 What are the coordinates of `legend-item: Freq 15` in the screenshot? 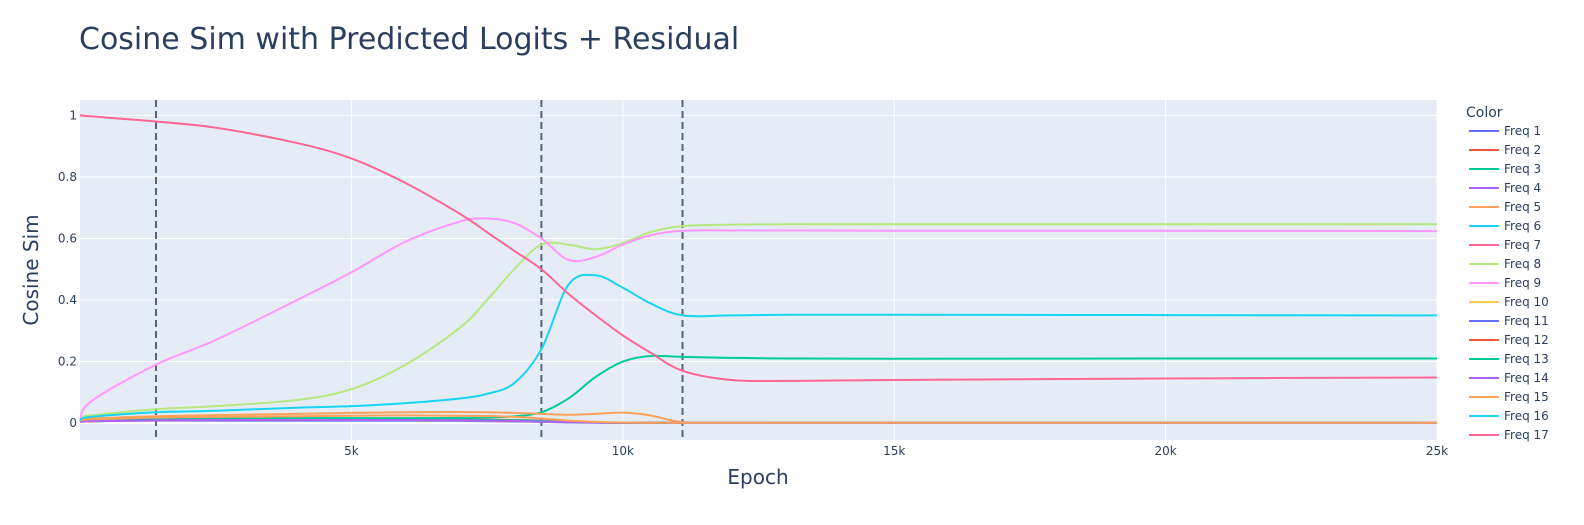 It's located at (1509, 397).